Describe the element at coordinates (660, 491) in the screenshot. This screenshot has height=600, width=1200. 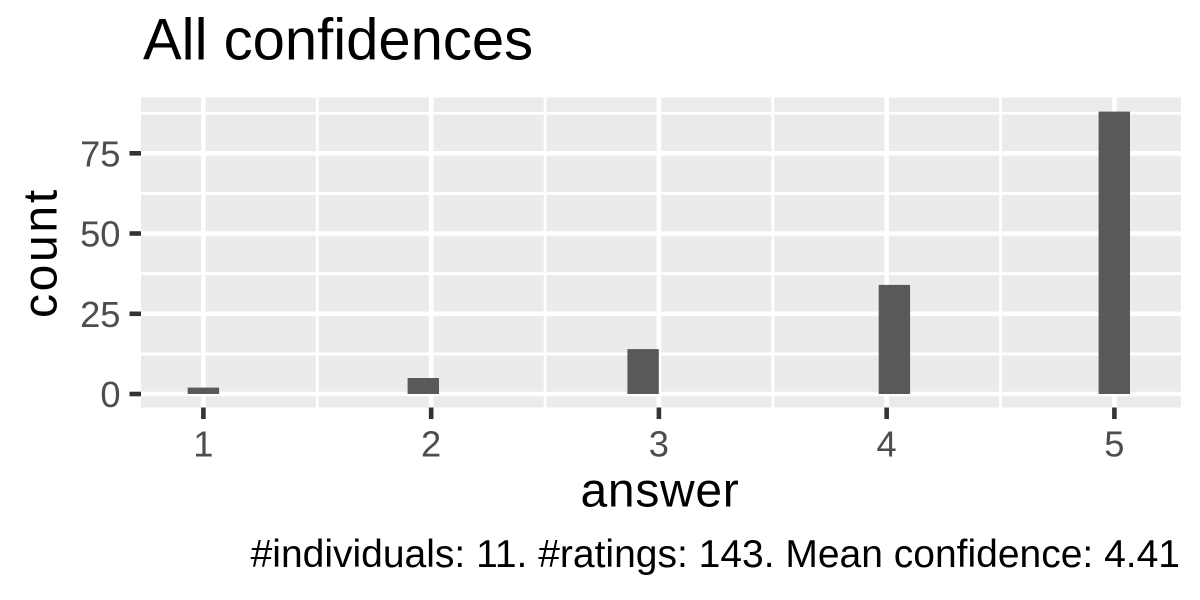
I see `svg-text: answer` at that location.